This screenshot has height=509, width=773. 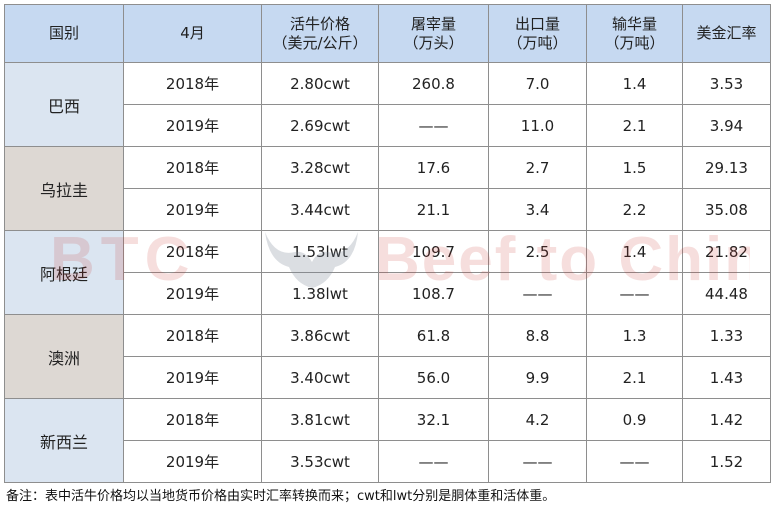 What do you see at coordinates (320, 42) in the screenshot?
I see `column-header-line: （美元/公斤）` at bounding box center [320, 42].